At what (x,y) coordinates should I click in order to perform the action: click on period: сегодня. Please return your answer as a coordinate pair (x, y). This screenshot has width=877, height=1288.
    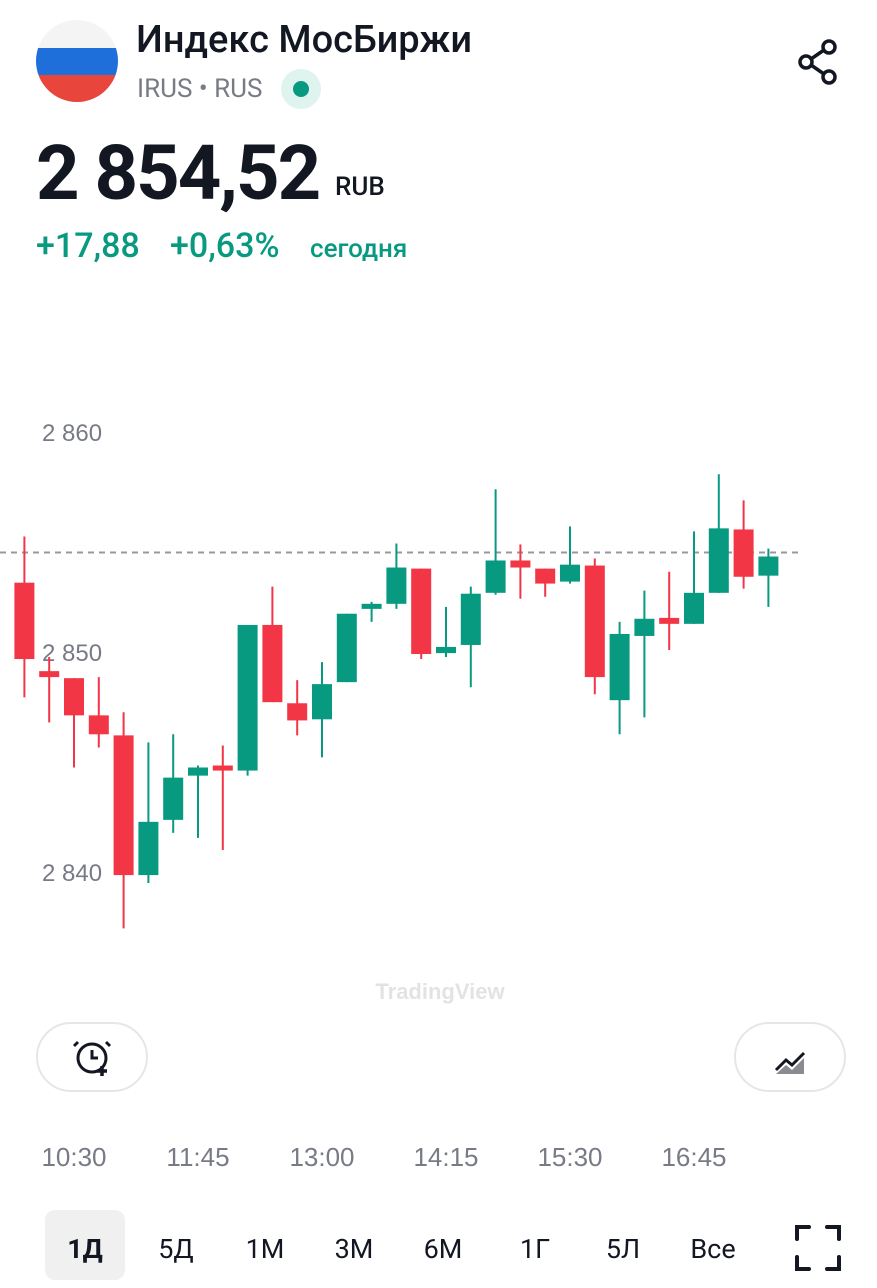
    Looking at the image, I should click on (359, 249).